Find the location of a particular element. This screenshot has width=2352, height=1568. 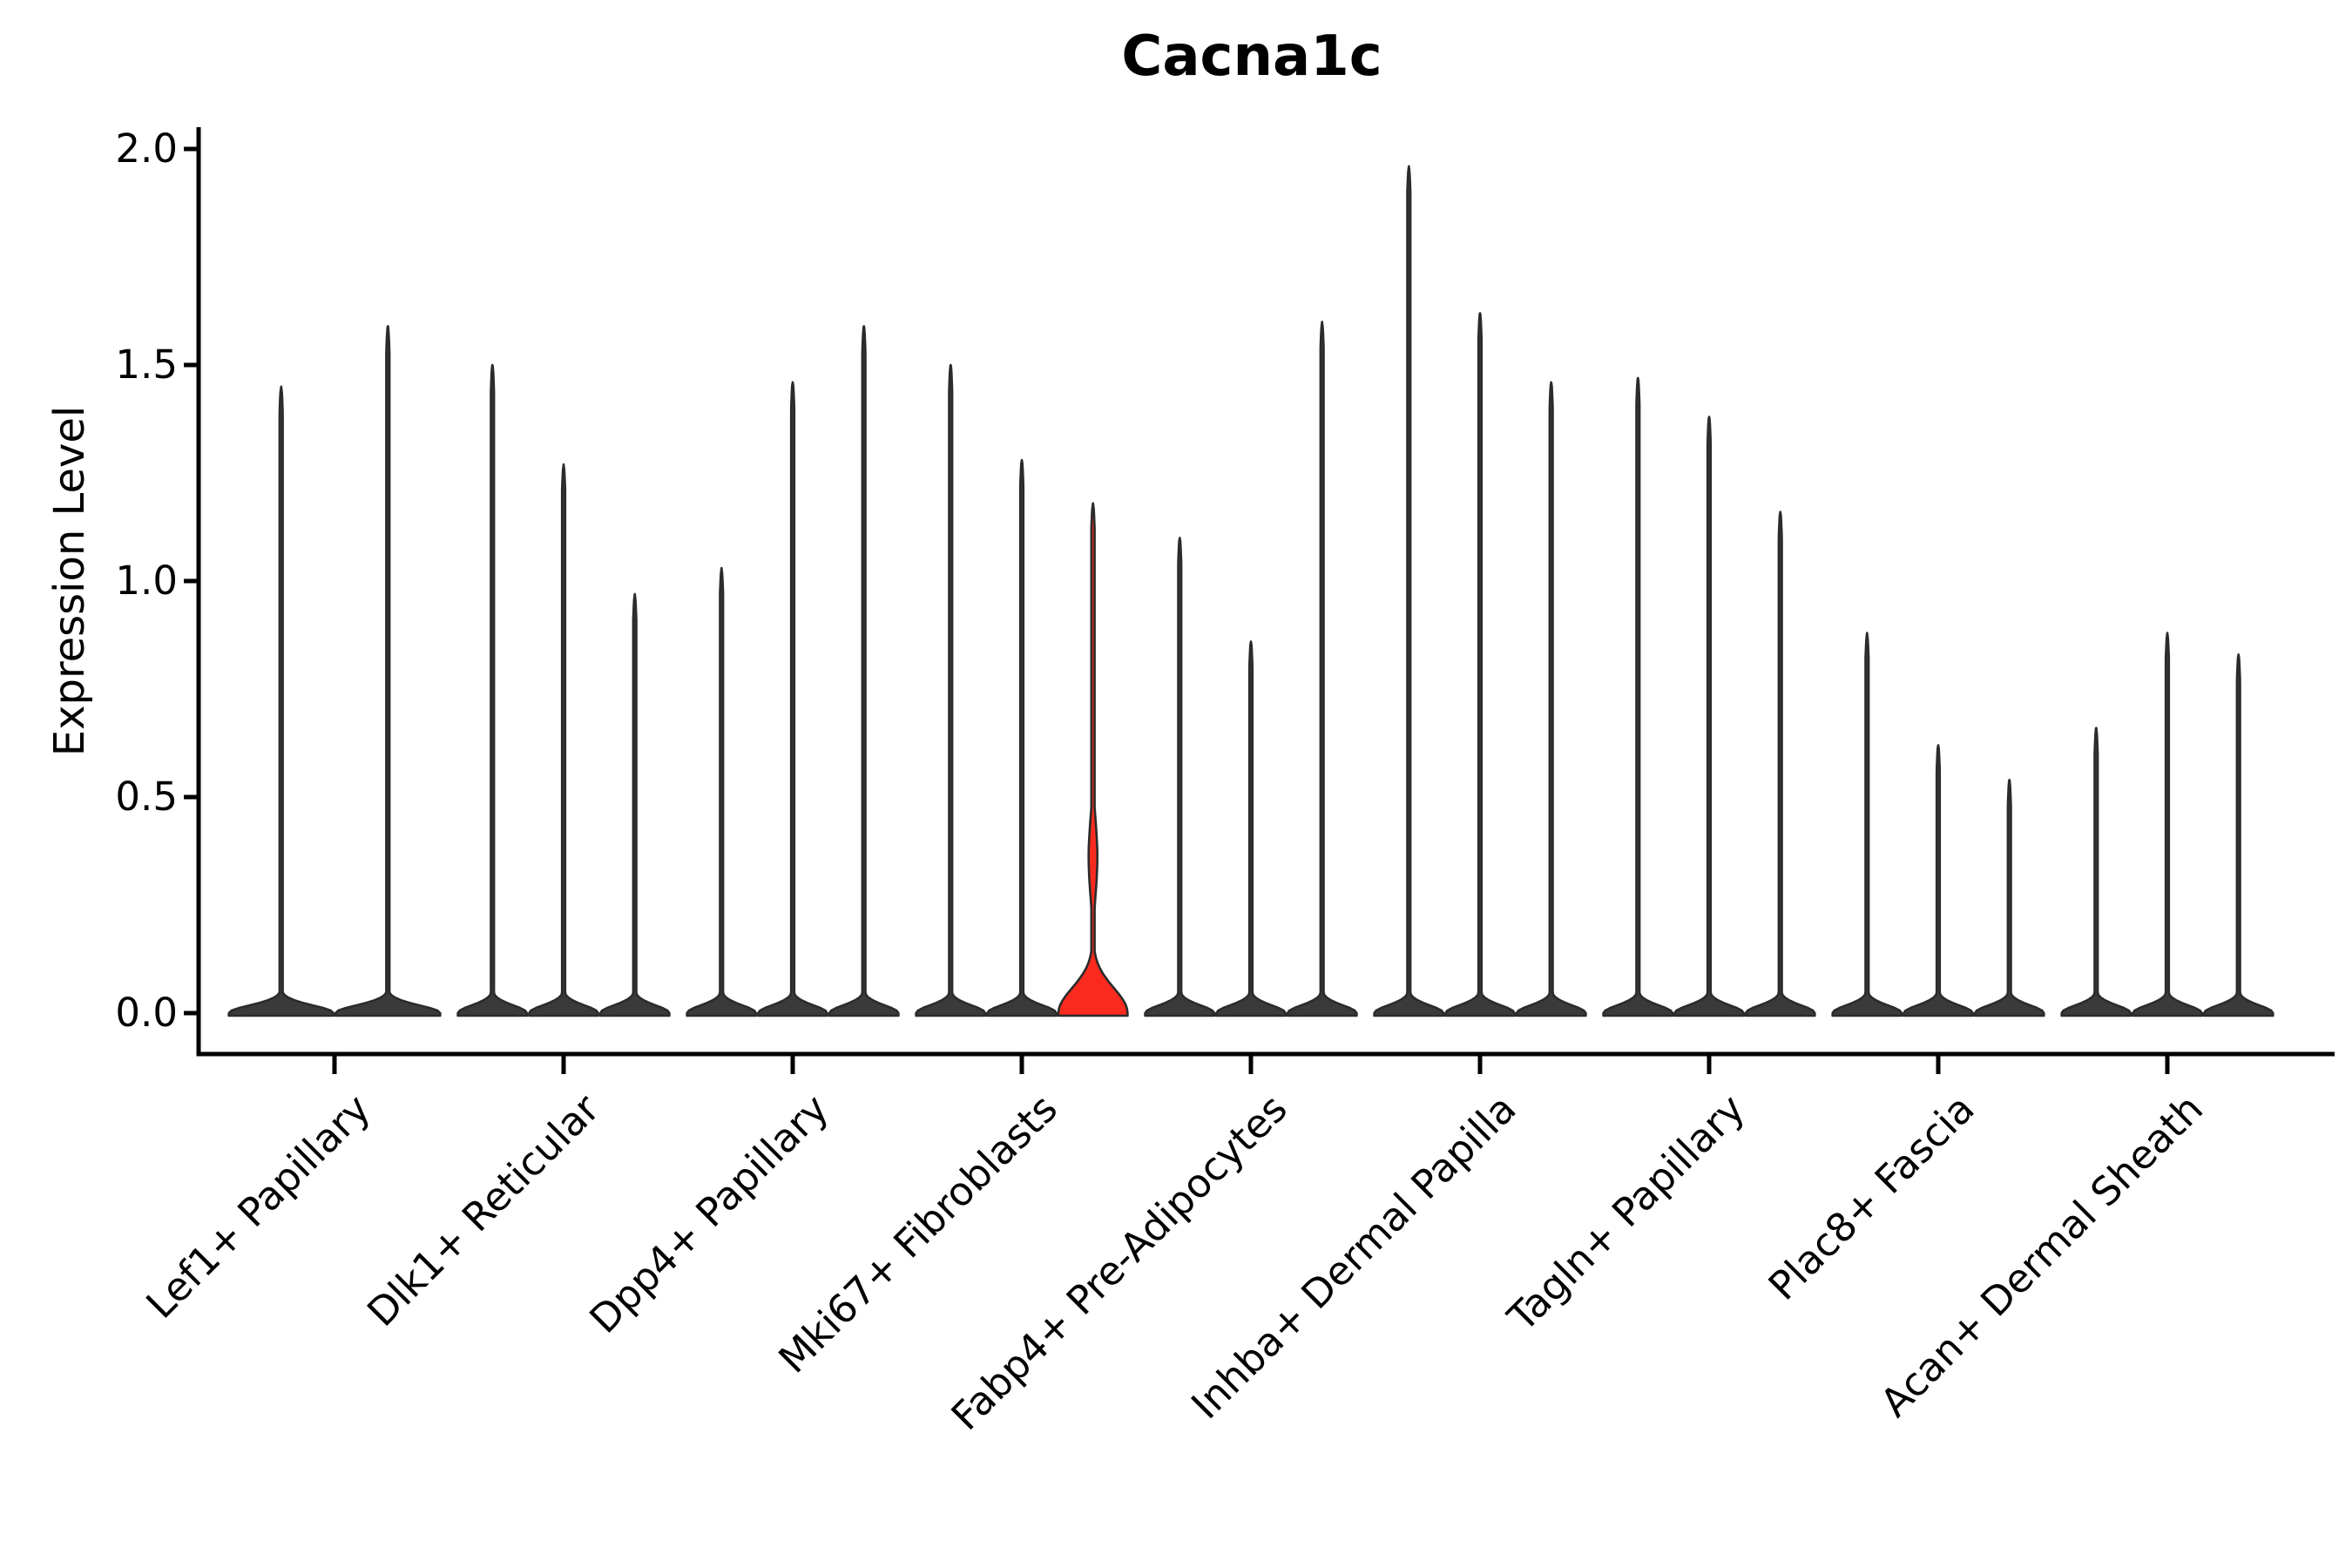

y-tick-label-4: 2.0 is located at coordinates (146, 148).